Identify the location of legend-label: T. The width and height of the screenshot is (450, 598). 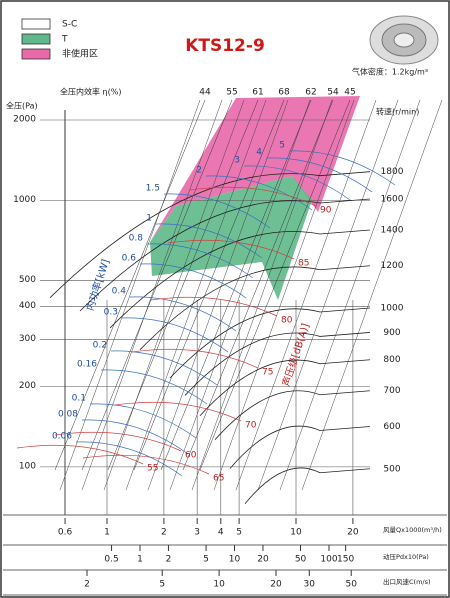
(64, 40).